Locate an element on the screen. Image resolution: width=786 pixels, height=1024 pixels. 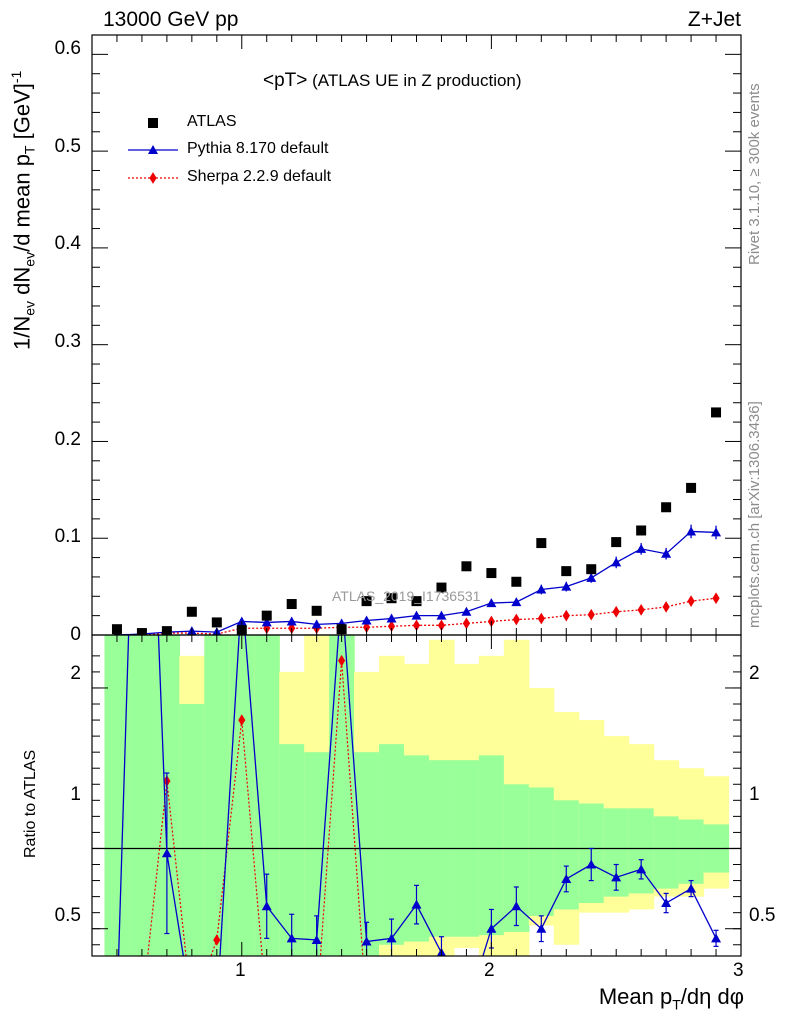
plot-title: <pT> (ATLAS UE in Z production) is located at coordinates (392, 81).